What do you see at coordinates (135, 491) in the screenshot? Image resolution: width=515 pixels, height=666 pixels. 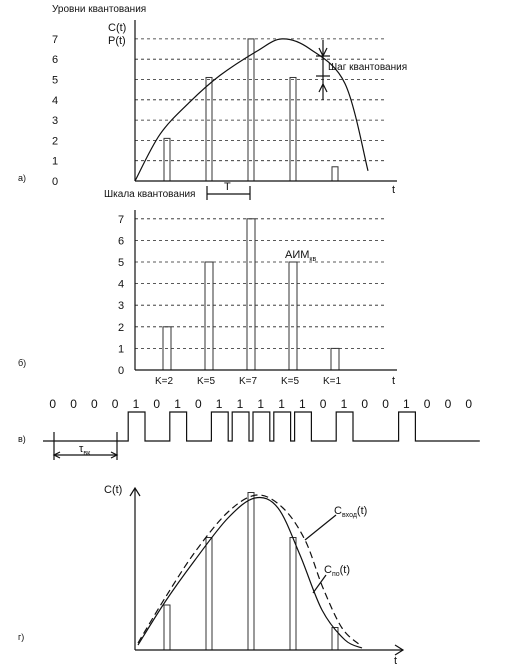 I see `panel-d-y-arrow` at bounding box center [135, 491].